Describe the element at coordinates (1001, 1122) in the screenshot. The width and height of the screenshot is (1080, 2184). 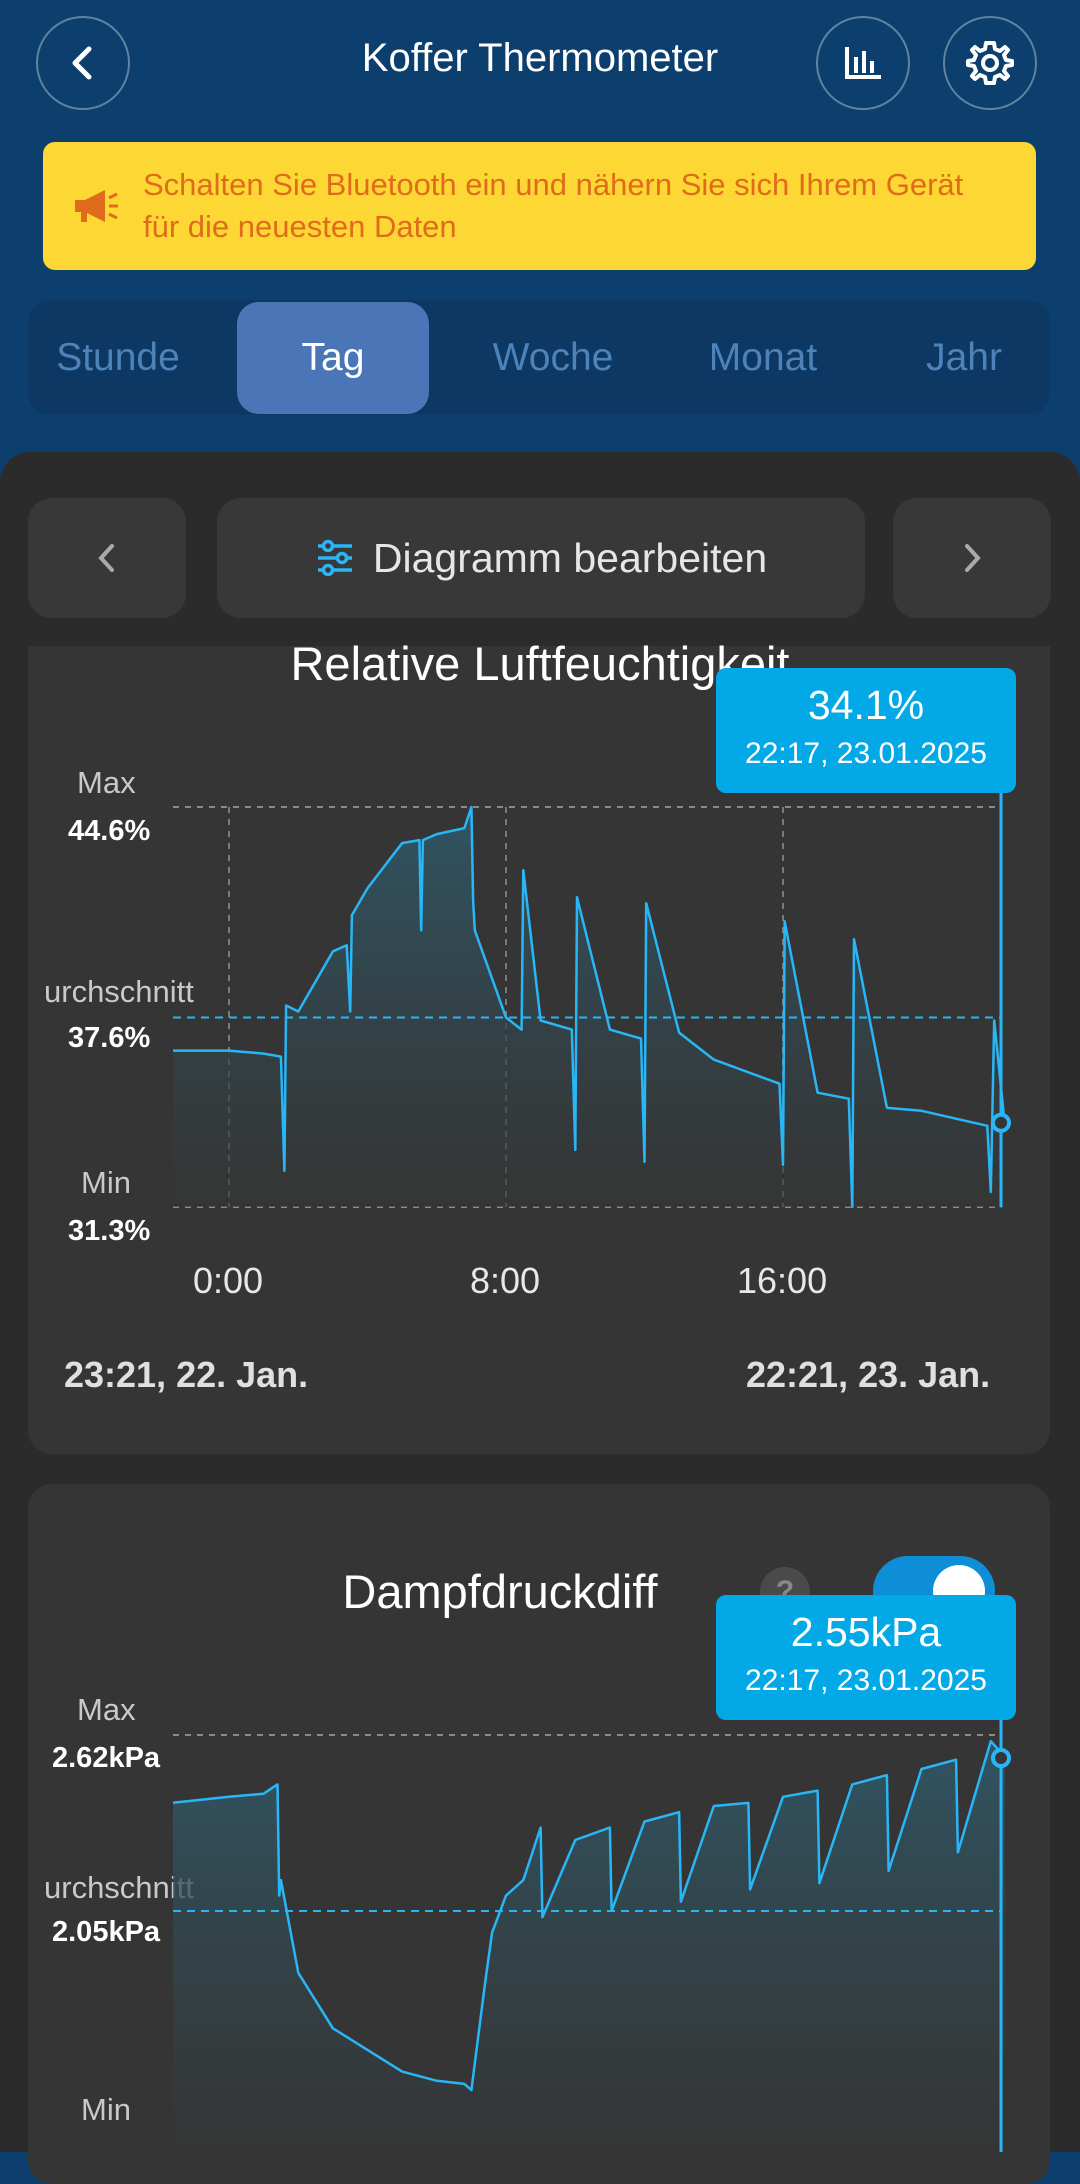
I see `humidity-cursor-point` at that location.